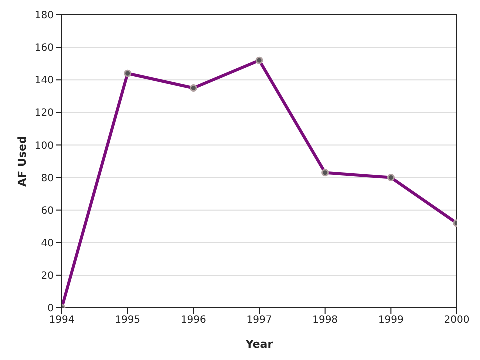 The width and height of the screenshot is (480, 360). Describe the element at coordinates (44, 114) in the screenshot. I see `y-tick-label: 120` at that location.